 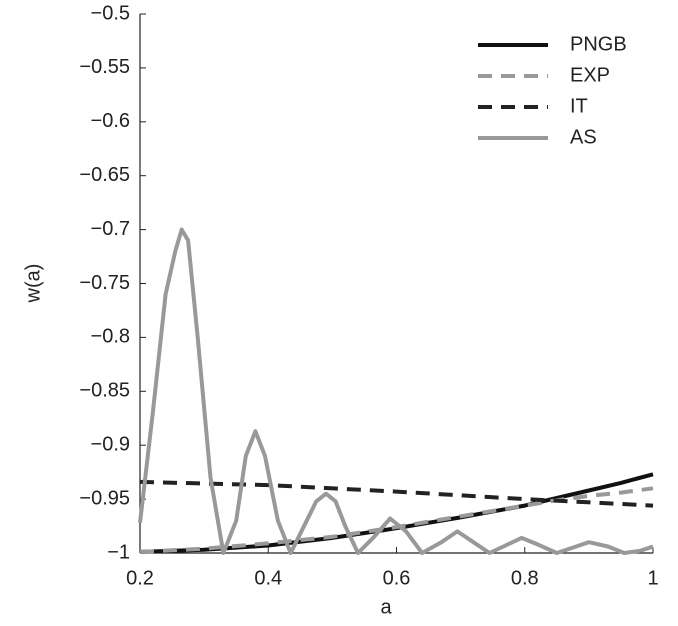 I want to click on legend-label: IT, so click(x=579, y=106).